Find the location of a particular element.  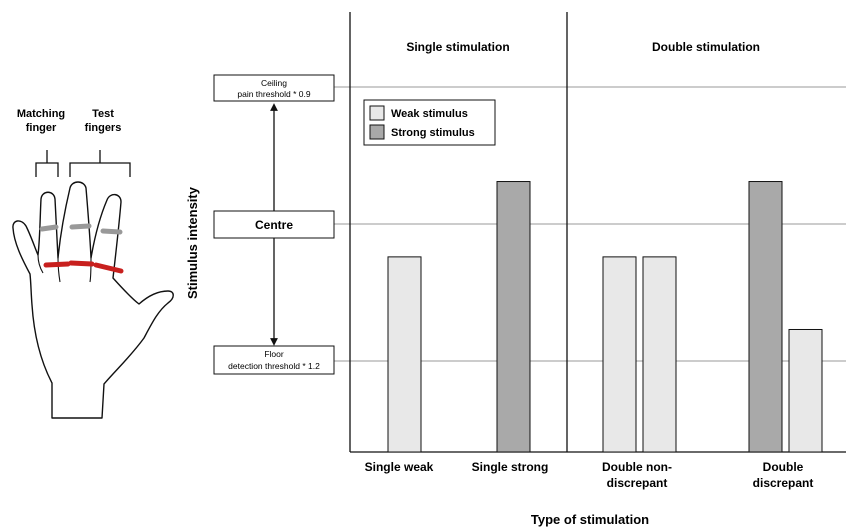

hand-outline is located at coordinates (93, 300).